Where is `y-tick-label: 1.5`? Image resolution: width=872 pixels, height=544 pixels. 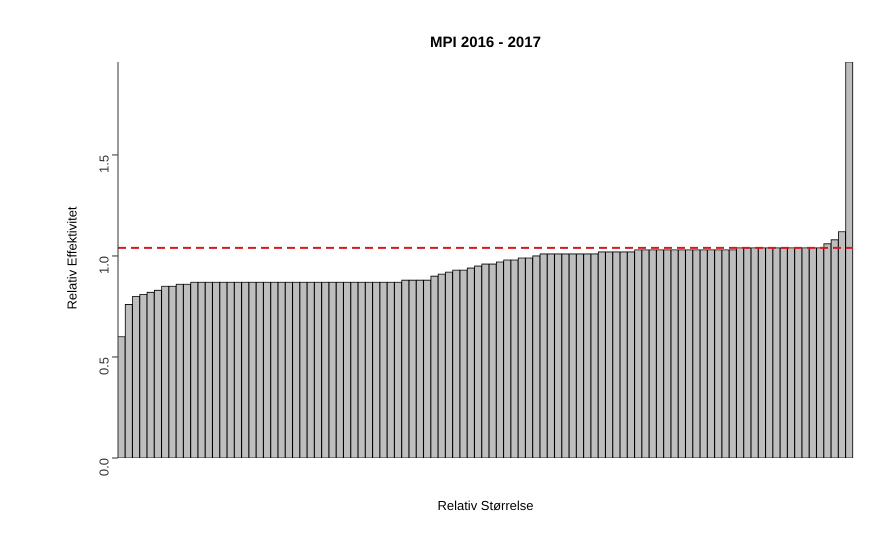 y-tick-label: 1.5 is located at coordinates (104, 164).